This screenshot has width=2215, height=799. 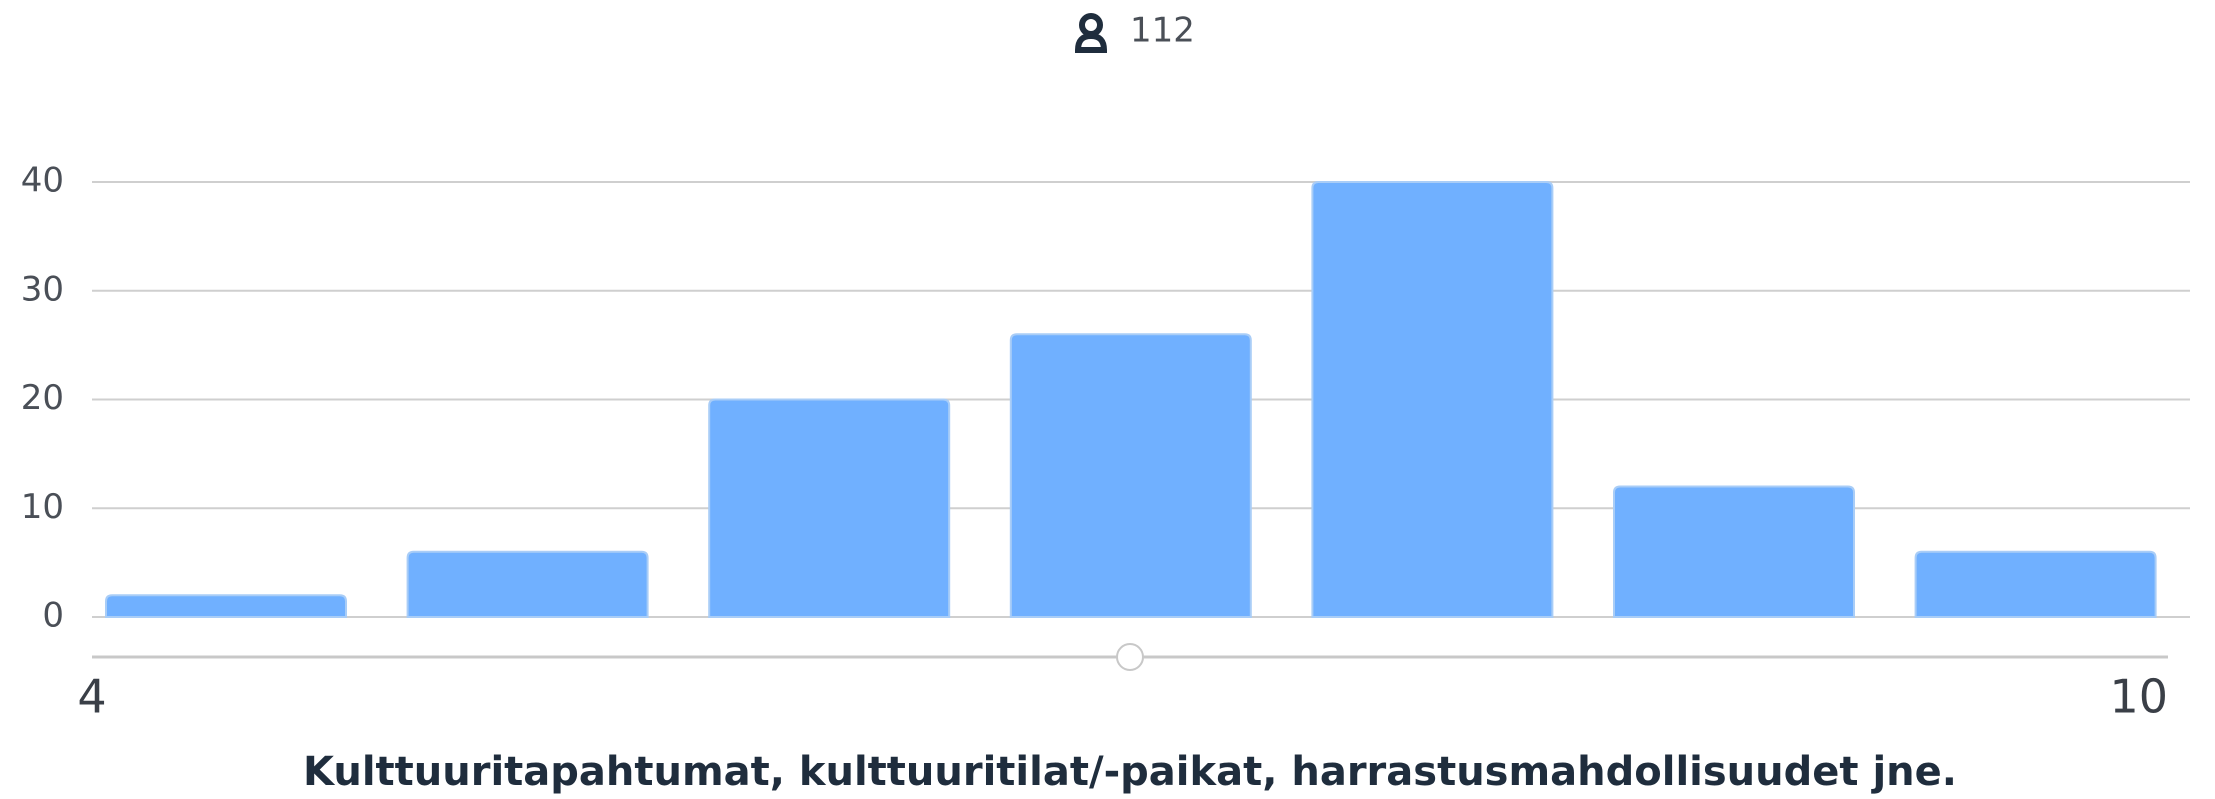 I want to click on y-tick-label: 20, so click(x=42, y=398).